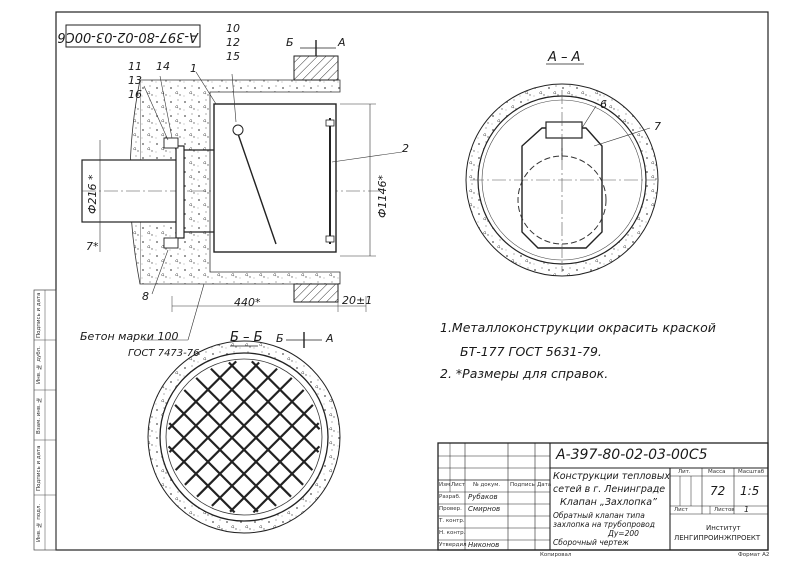 Image resolution: width=800 pixels, height=582 pixels. I want to click on col-litera: Лит., so click(684, 472).